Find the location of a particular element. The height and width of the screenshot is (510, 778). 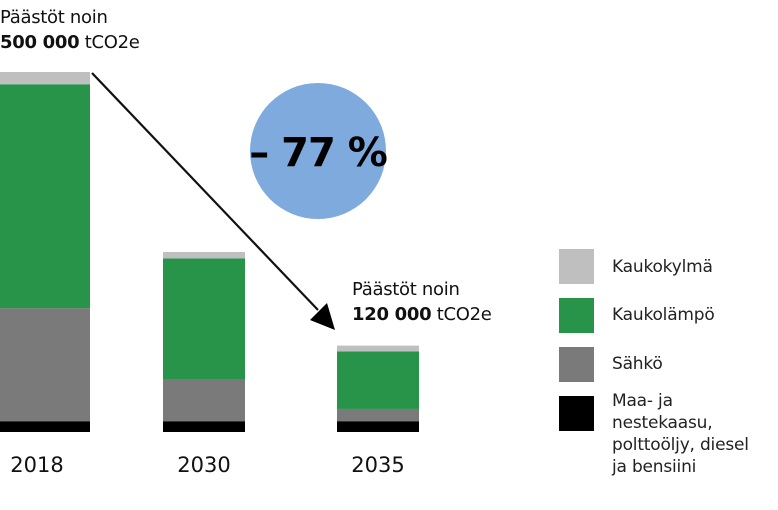

change-circle is located at coordinates (318, 151).